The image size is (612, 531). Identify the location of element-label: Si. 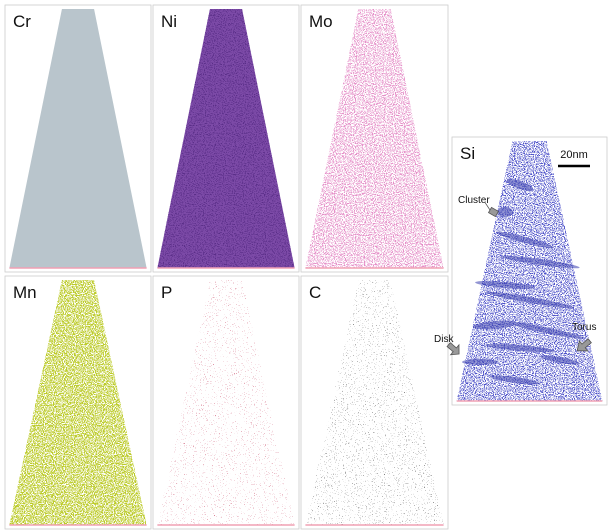
(467, 153).